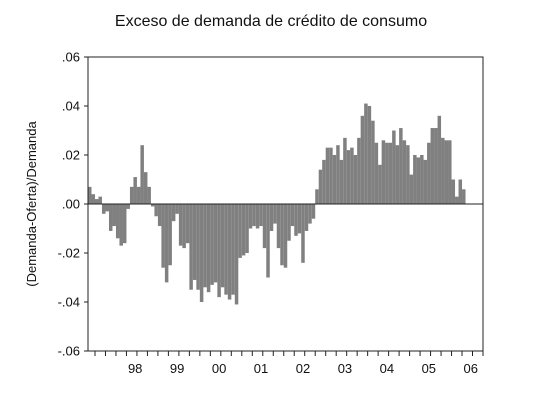 This screenshot has height=412, width=542. I want to click on y-tick-label: -.02, so click(69, 253).